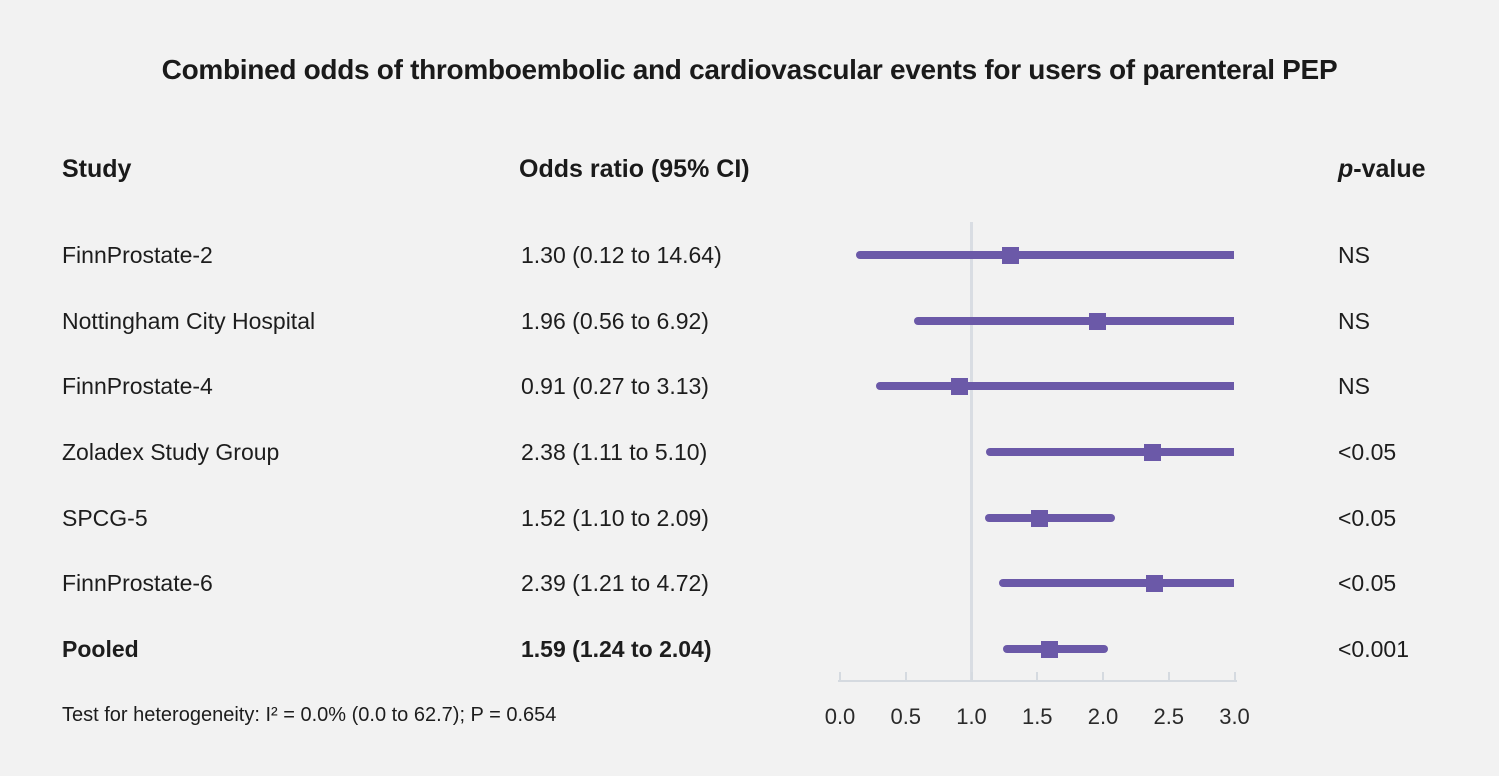  I want to click on x-axis-tick-label: 0.0, so click(840, 716).